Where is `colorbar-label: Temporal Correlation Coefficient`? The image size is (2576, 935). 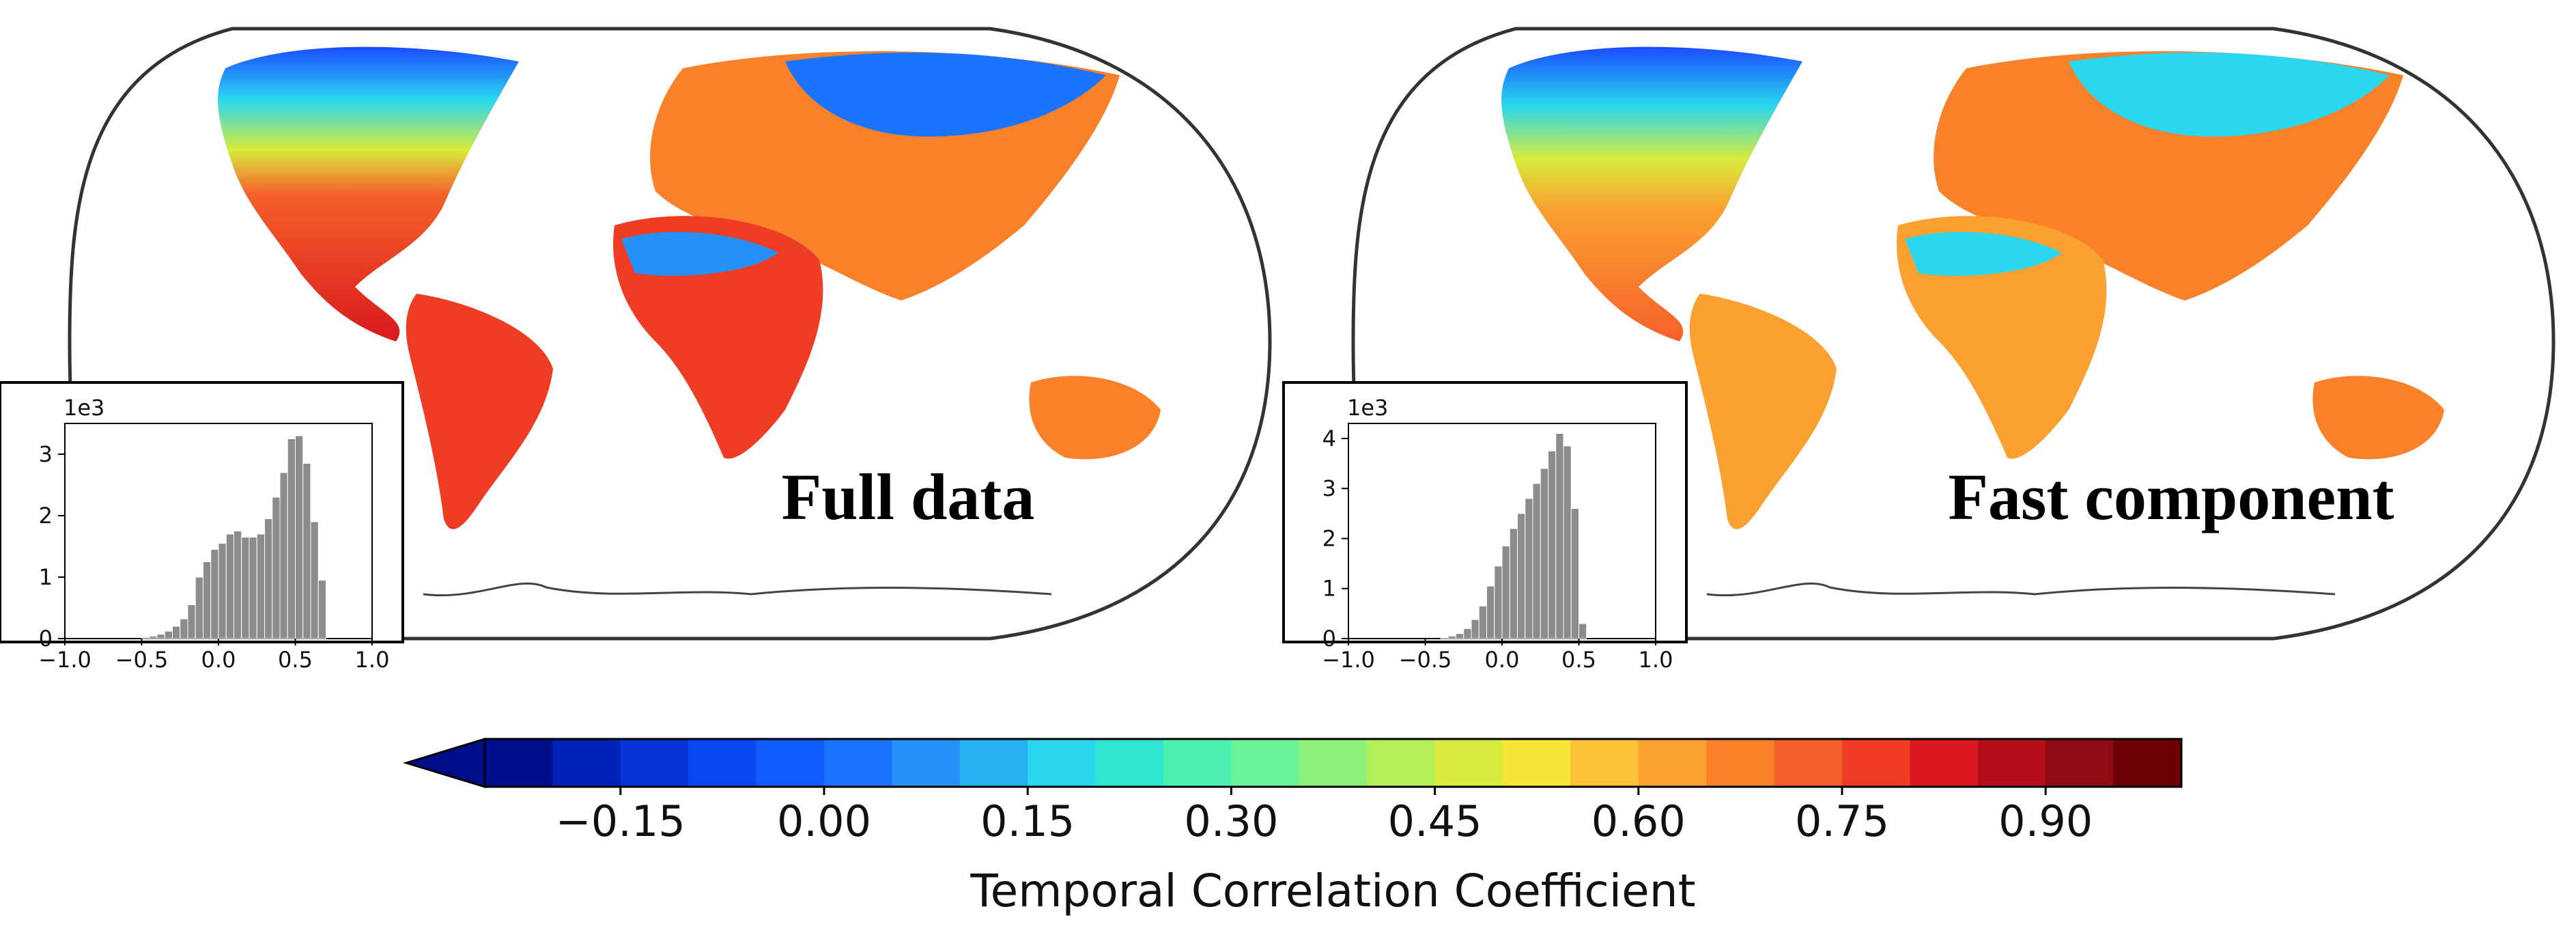
colorbar-label: Temporal Correlation Coefficient is located at coordinates (1333, 891).